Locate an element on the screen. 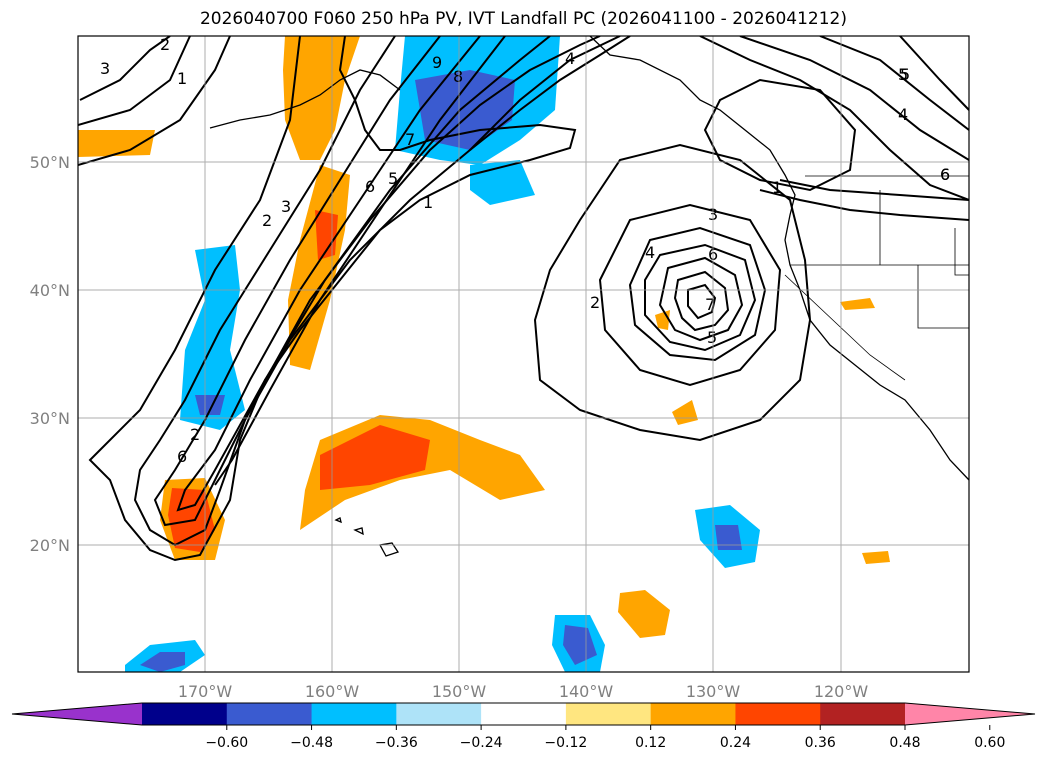 The height and width of the screenshot is (765, 1047). lat-label: 20°N is located at coordinates (50, 545).